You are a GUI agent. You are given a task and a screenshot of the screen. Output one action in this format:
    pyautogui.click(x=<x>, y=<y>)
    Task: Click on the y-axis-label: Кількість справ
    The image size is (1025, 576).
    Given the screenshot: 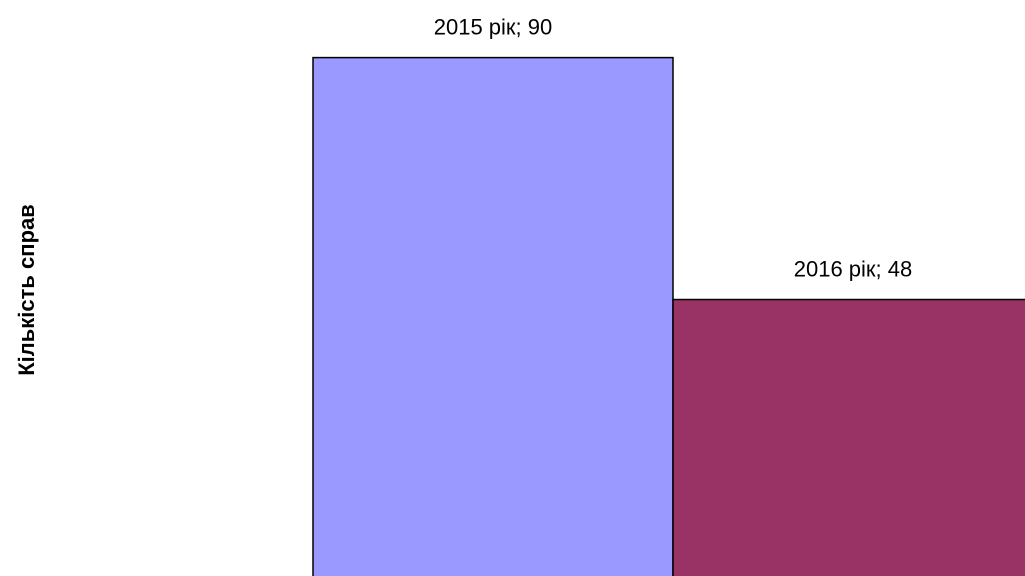 What is the action you would take?
    pyautogui.click(x=26, y=290)
    